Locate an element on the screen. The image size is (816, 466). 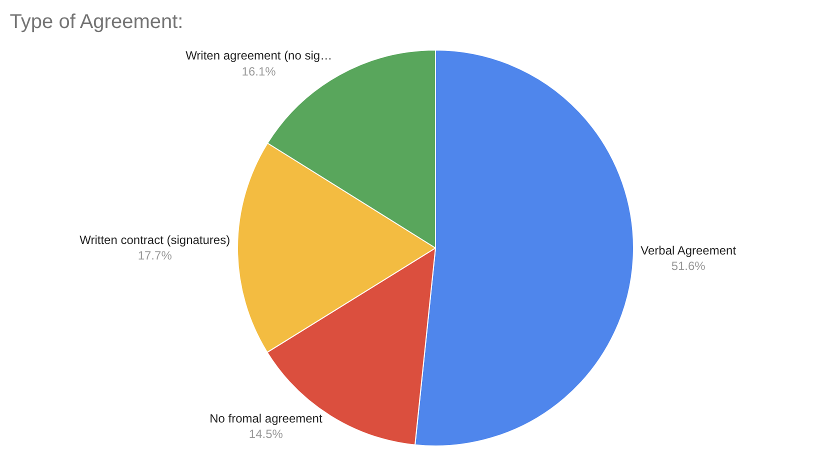
slice-label: Verbal Agreement is located at coordinates (688, 251).